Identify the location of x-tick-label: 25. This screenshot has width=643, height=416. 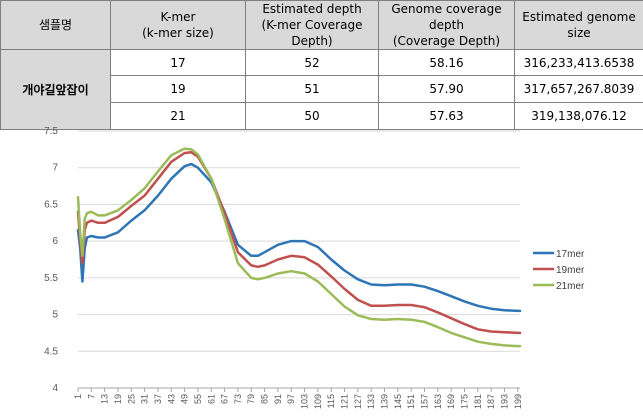
(131, 399).